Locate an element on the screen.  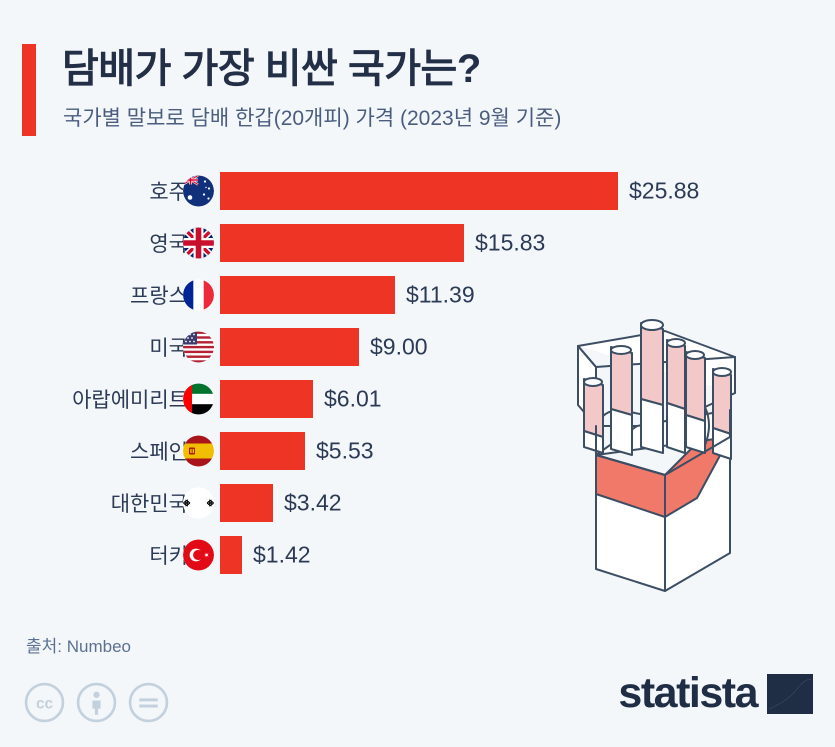
chart-row: 프랑스 $11.39 is located at coordinates (417, 295).